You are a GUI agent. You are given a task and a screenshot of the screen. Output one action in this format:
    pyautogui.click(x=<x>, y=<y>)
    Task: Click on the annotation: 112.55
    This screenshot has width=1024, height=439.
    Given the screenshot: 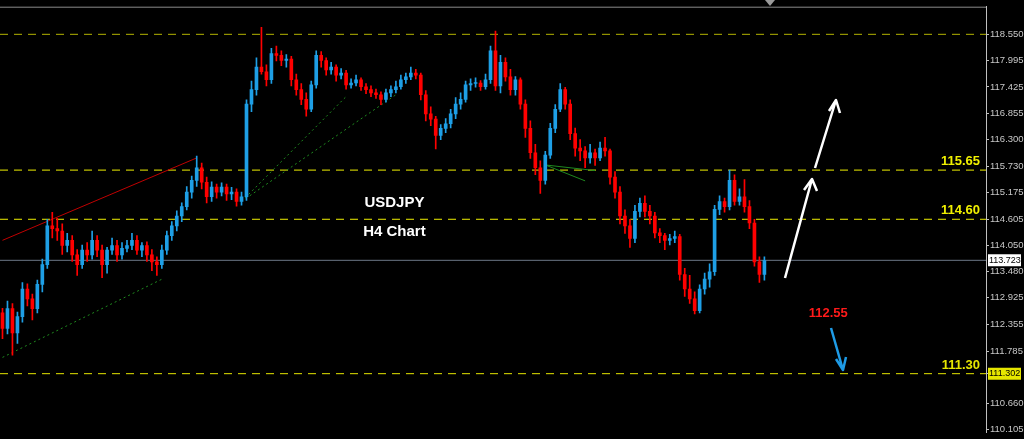 What is the action you would take?
    pyautogui.click(x=828, y=312)
    